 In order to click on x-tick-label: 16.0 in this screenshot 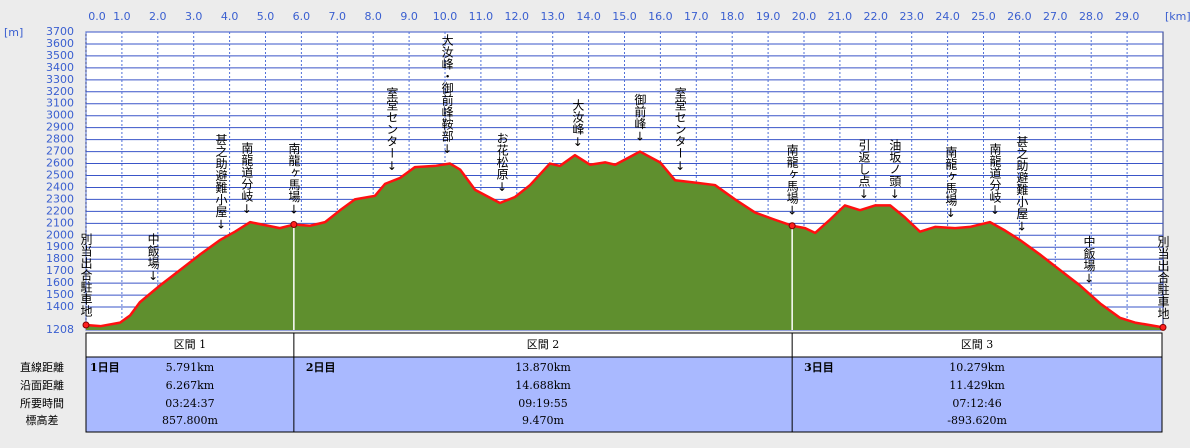, I will do `click(660, 16)`.